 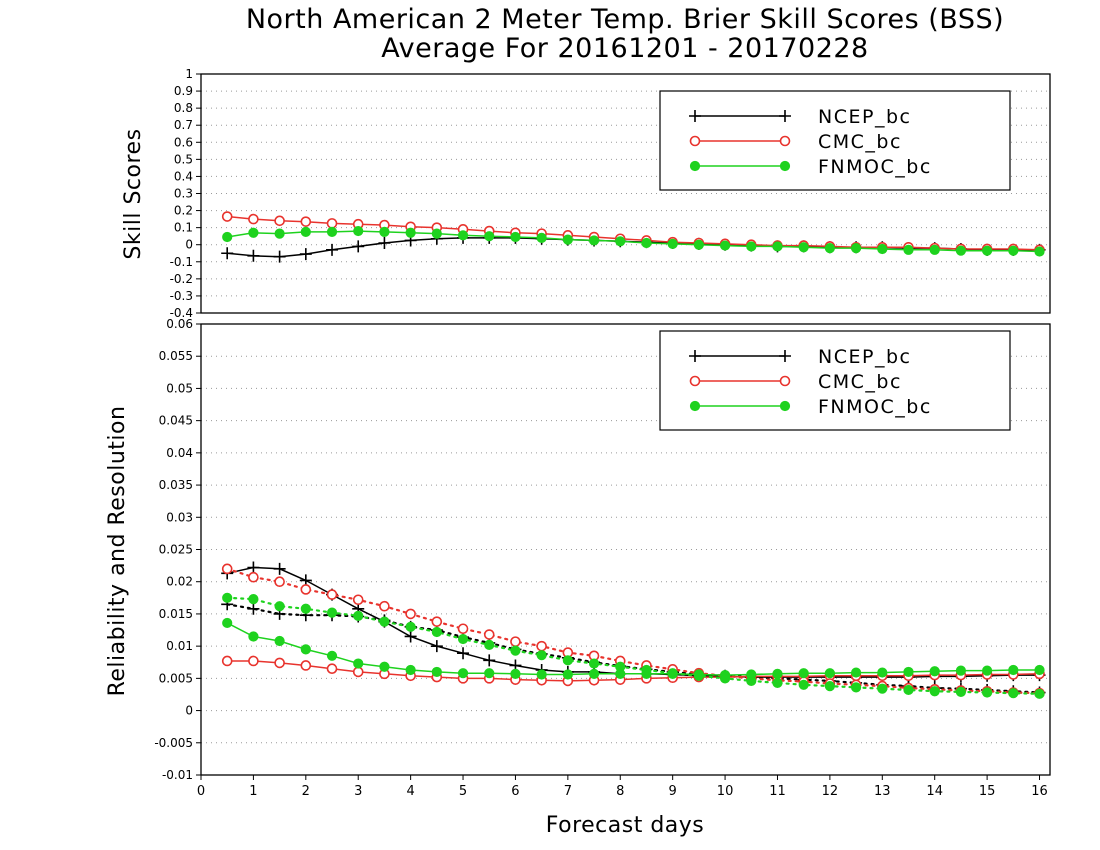 What do you see at coordinates (117, 551) in the screenshot?
I see `reliability-resolution-y-label: Reliability and Resolution` at bounding box center [117, 551].